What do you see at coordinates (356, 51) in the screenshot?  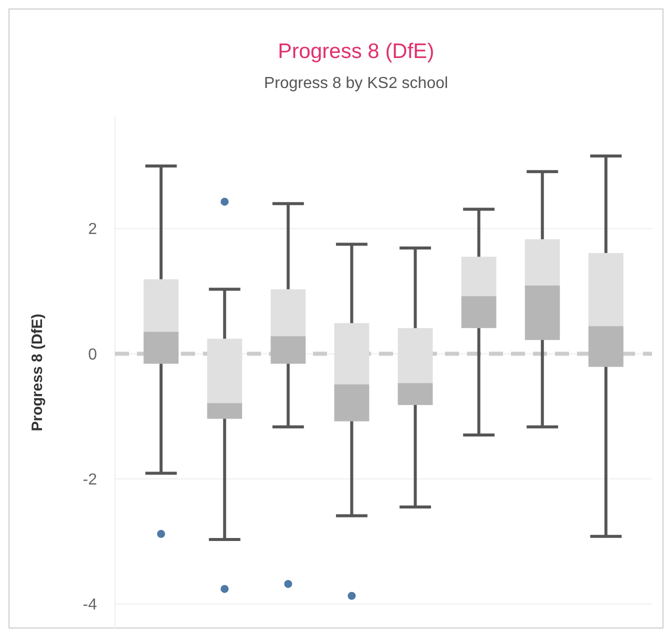 I see `chart-title: Progress 8 (DfE)` at bounding box center [356, 51].